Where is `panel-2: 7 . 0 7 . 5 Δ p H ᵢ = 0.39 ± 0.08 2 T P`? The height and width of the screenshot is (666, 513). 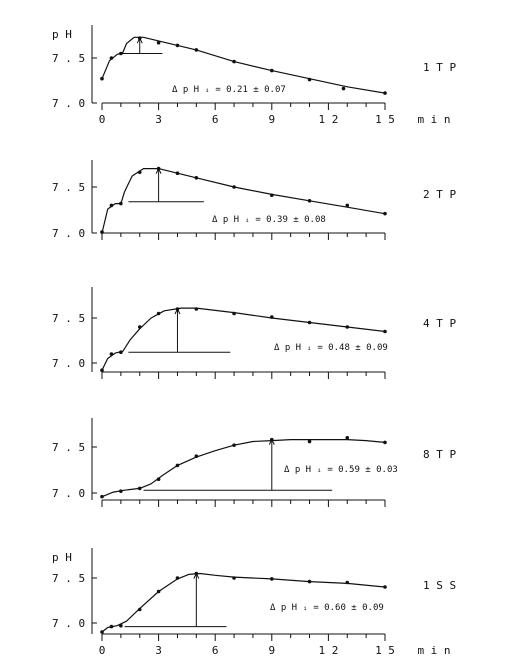
panel-2: 7 . 0 7 . 5 Δ p H ᵢ = 0.39 ± 0.08 2 T P is located at coordinates (254, 200).